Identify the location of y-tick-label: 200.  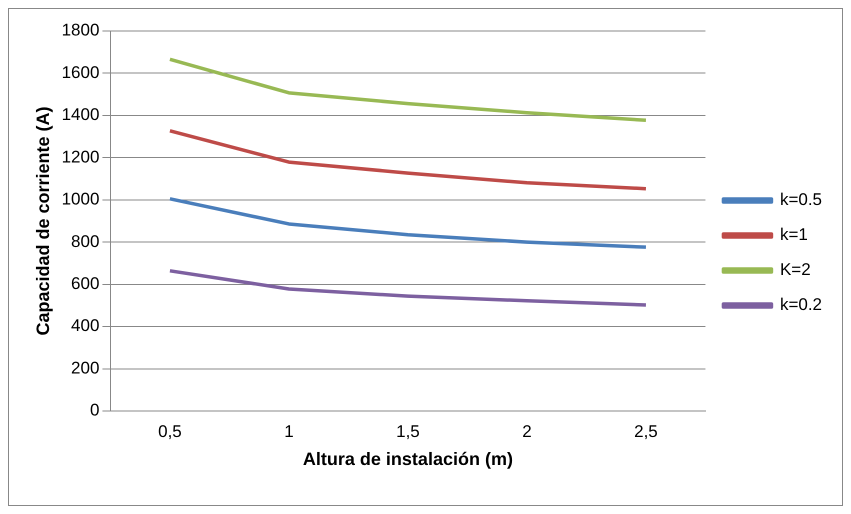
(85, 368).